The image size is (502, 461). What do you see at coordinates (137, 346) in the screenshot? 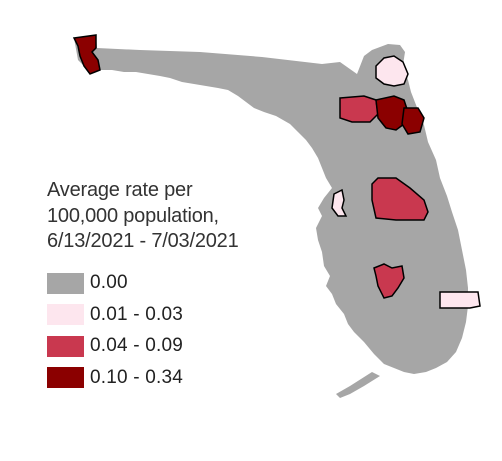
I see `legend-label: 0.04 - 0.09` at bounding box center [137, 346].